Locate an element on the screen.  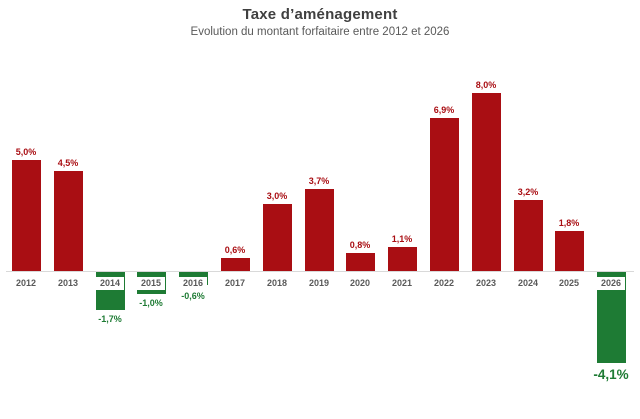
year-label-2013: 2013 is located at coordinates (68, 283).